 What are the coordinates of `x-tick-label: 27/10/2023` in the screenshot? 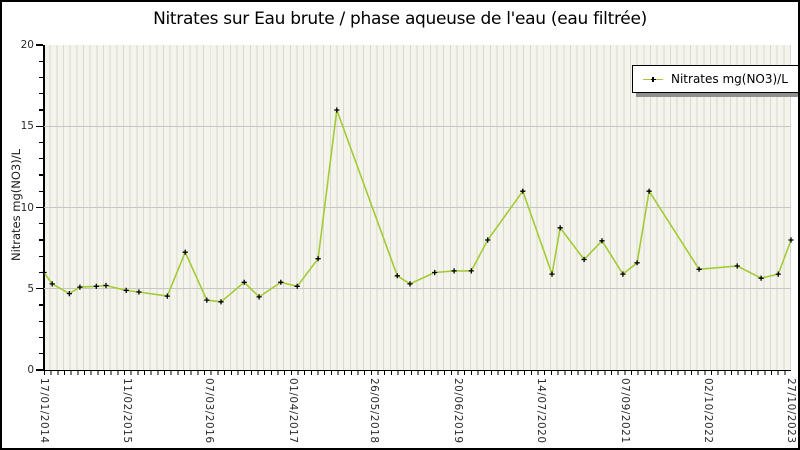 It's located at (791, 411).